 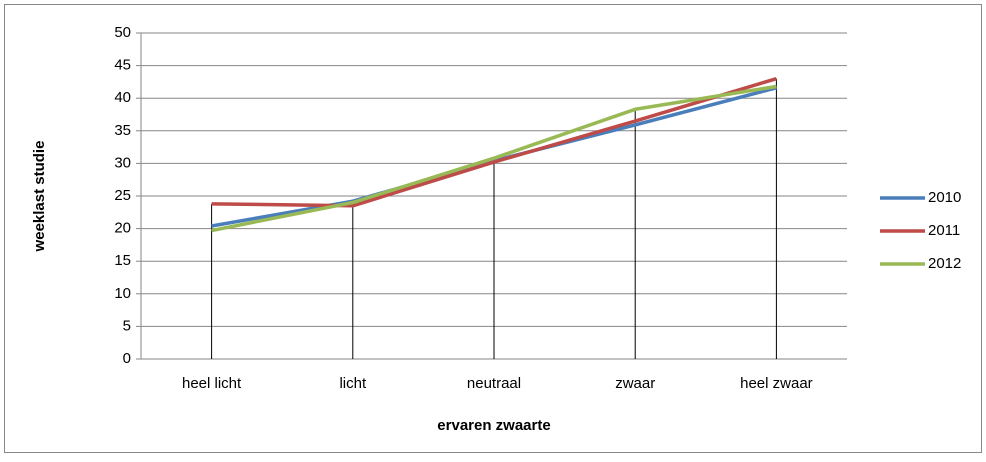 What do you see at coordinates (212, 383) in the screenshot?
I see `x-tick-label: heel licht` at bounding box center [212, 383].